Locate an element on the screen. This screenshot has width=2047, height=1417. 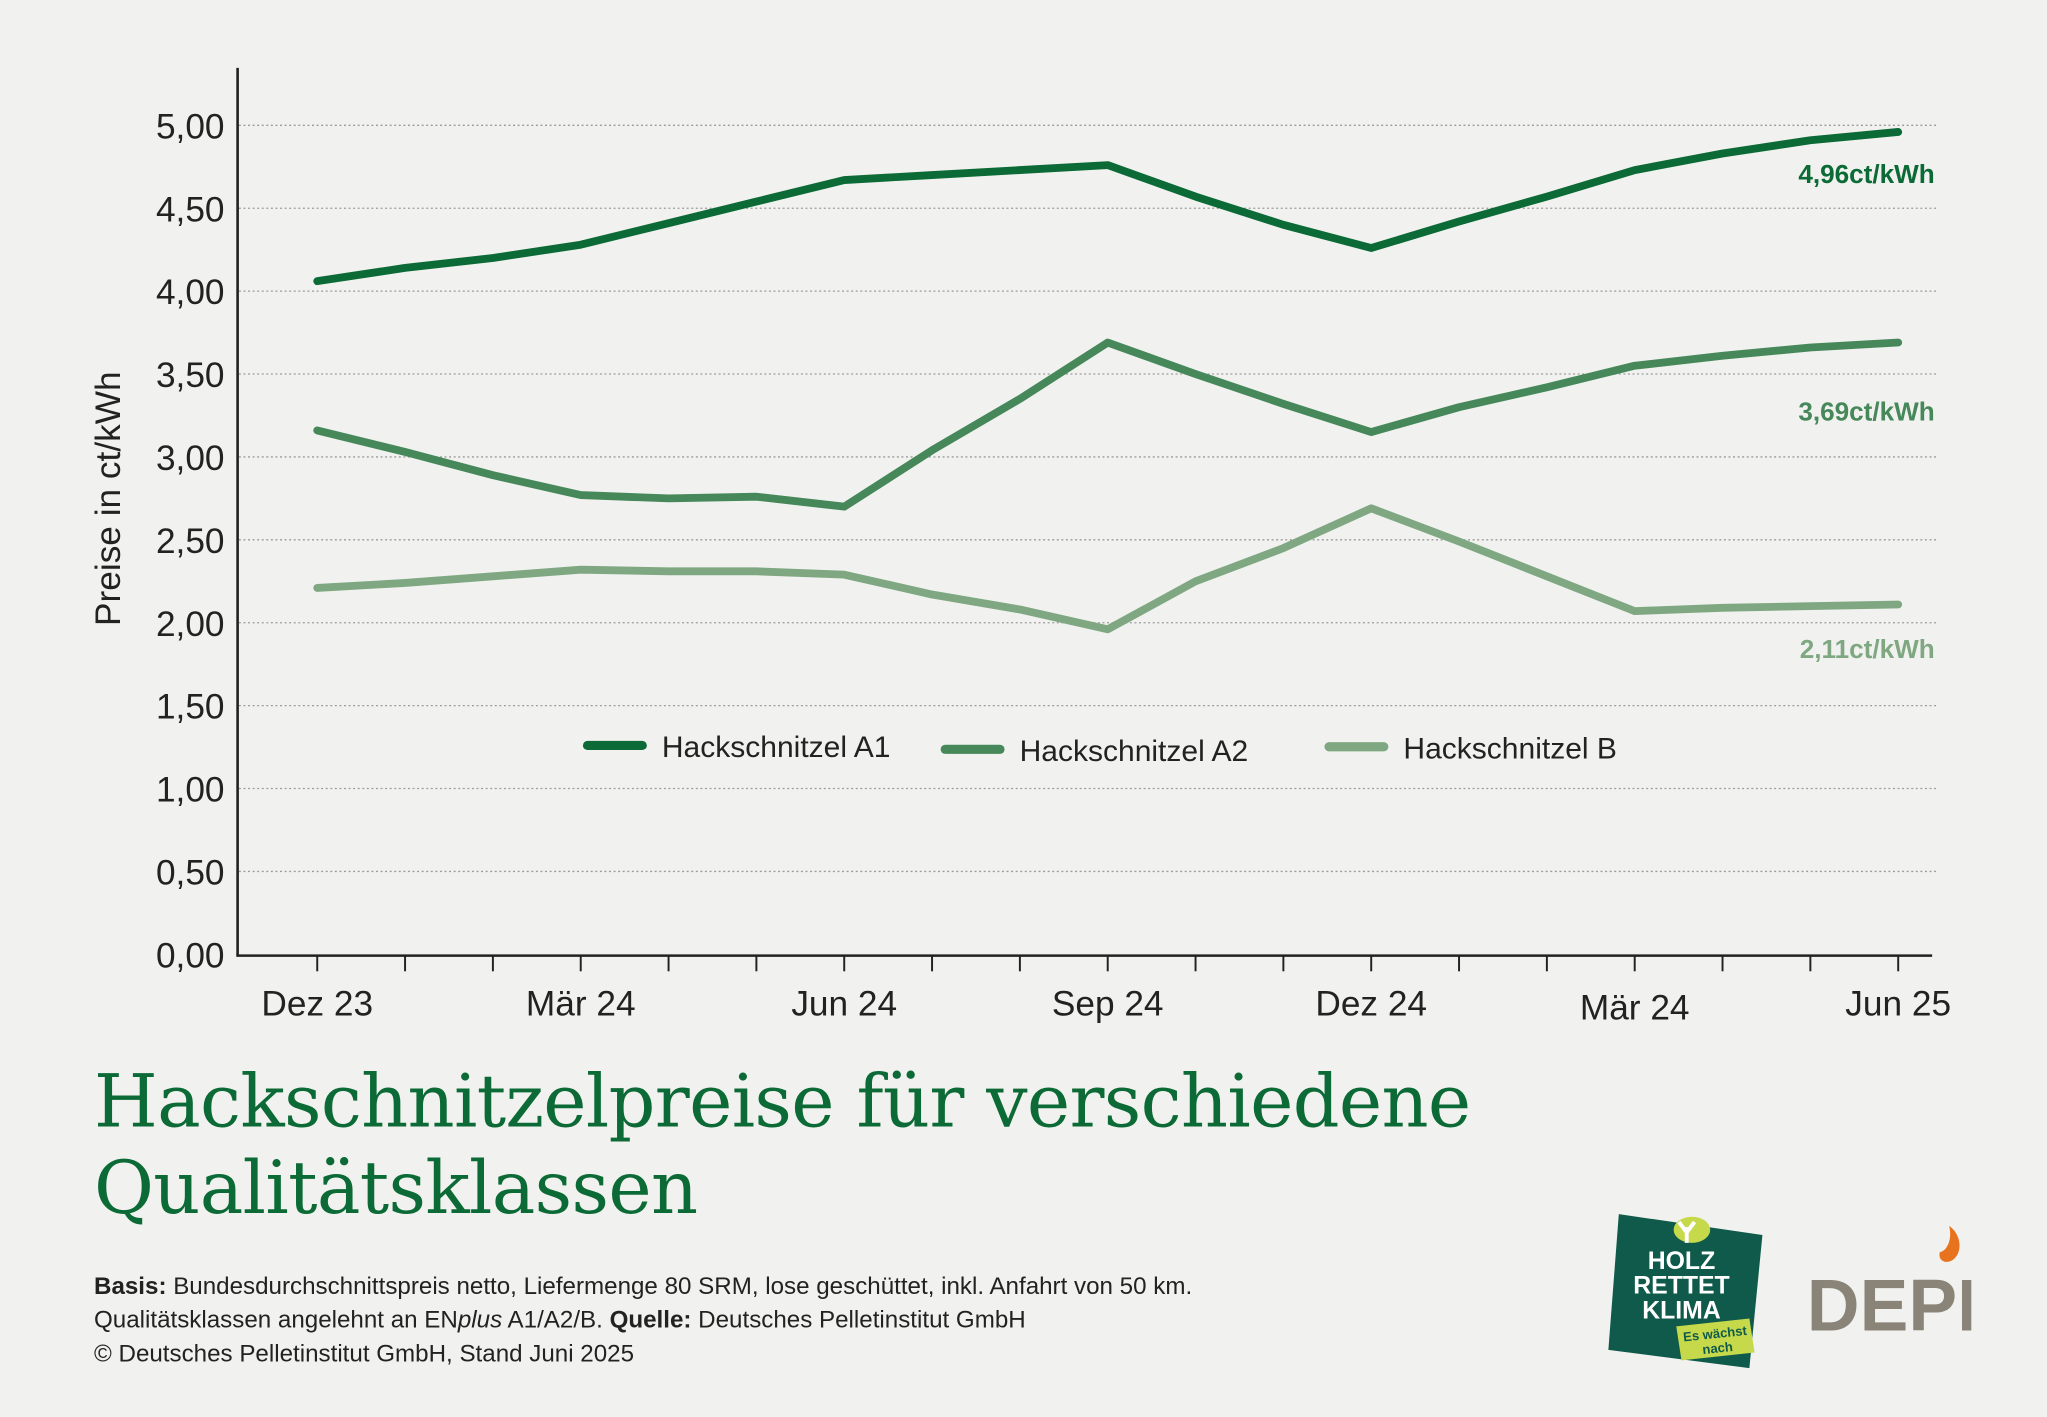
basis-label: Basis: is located at coordinates (130, 1285).